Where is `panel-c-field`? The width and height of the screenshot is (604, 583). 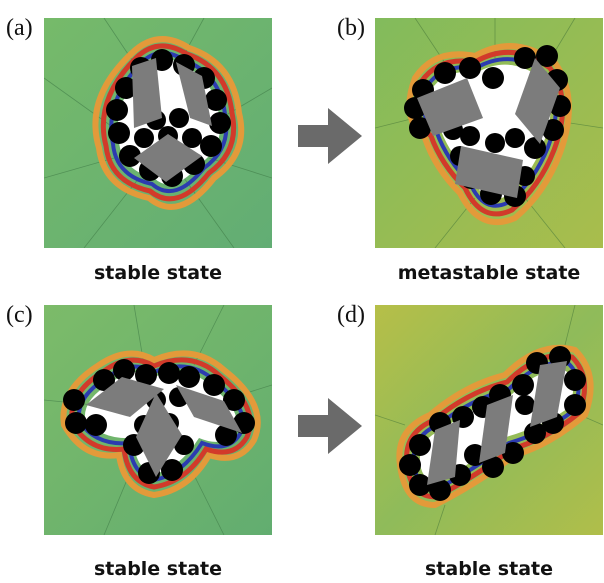
panel-c-field is located at coordinates (158, 420).